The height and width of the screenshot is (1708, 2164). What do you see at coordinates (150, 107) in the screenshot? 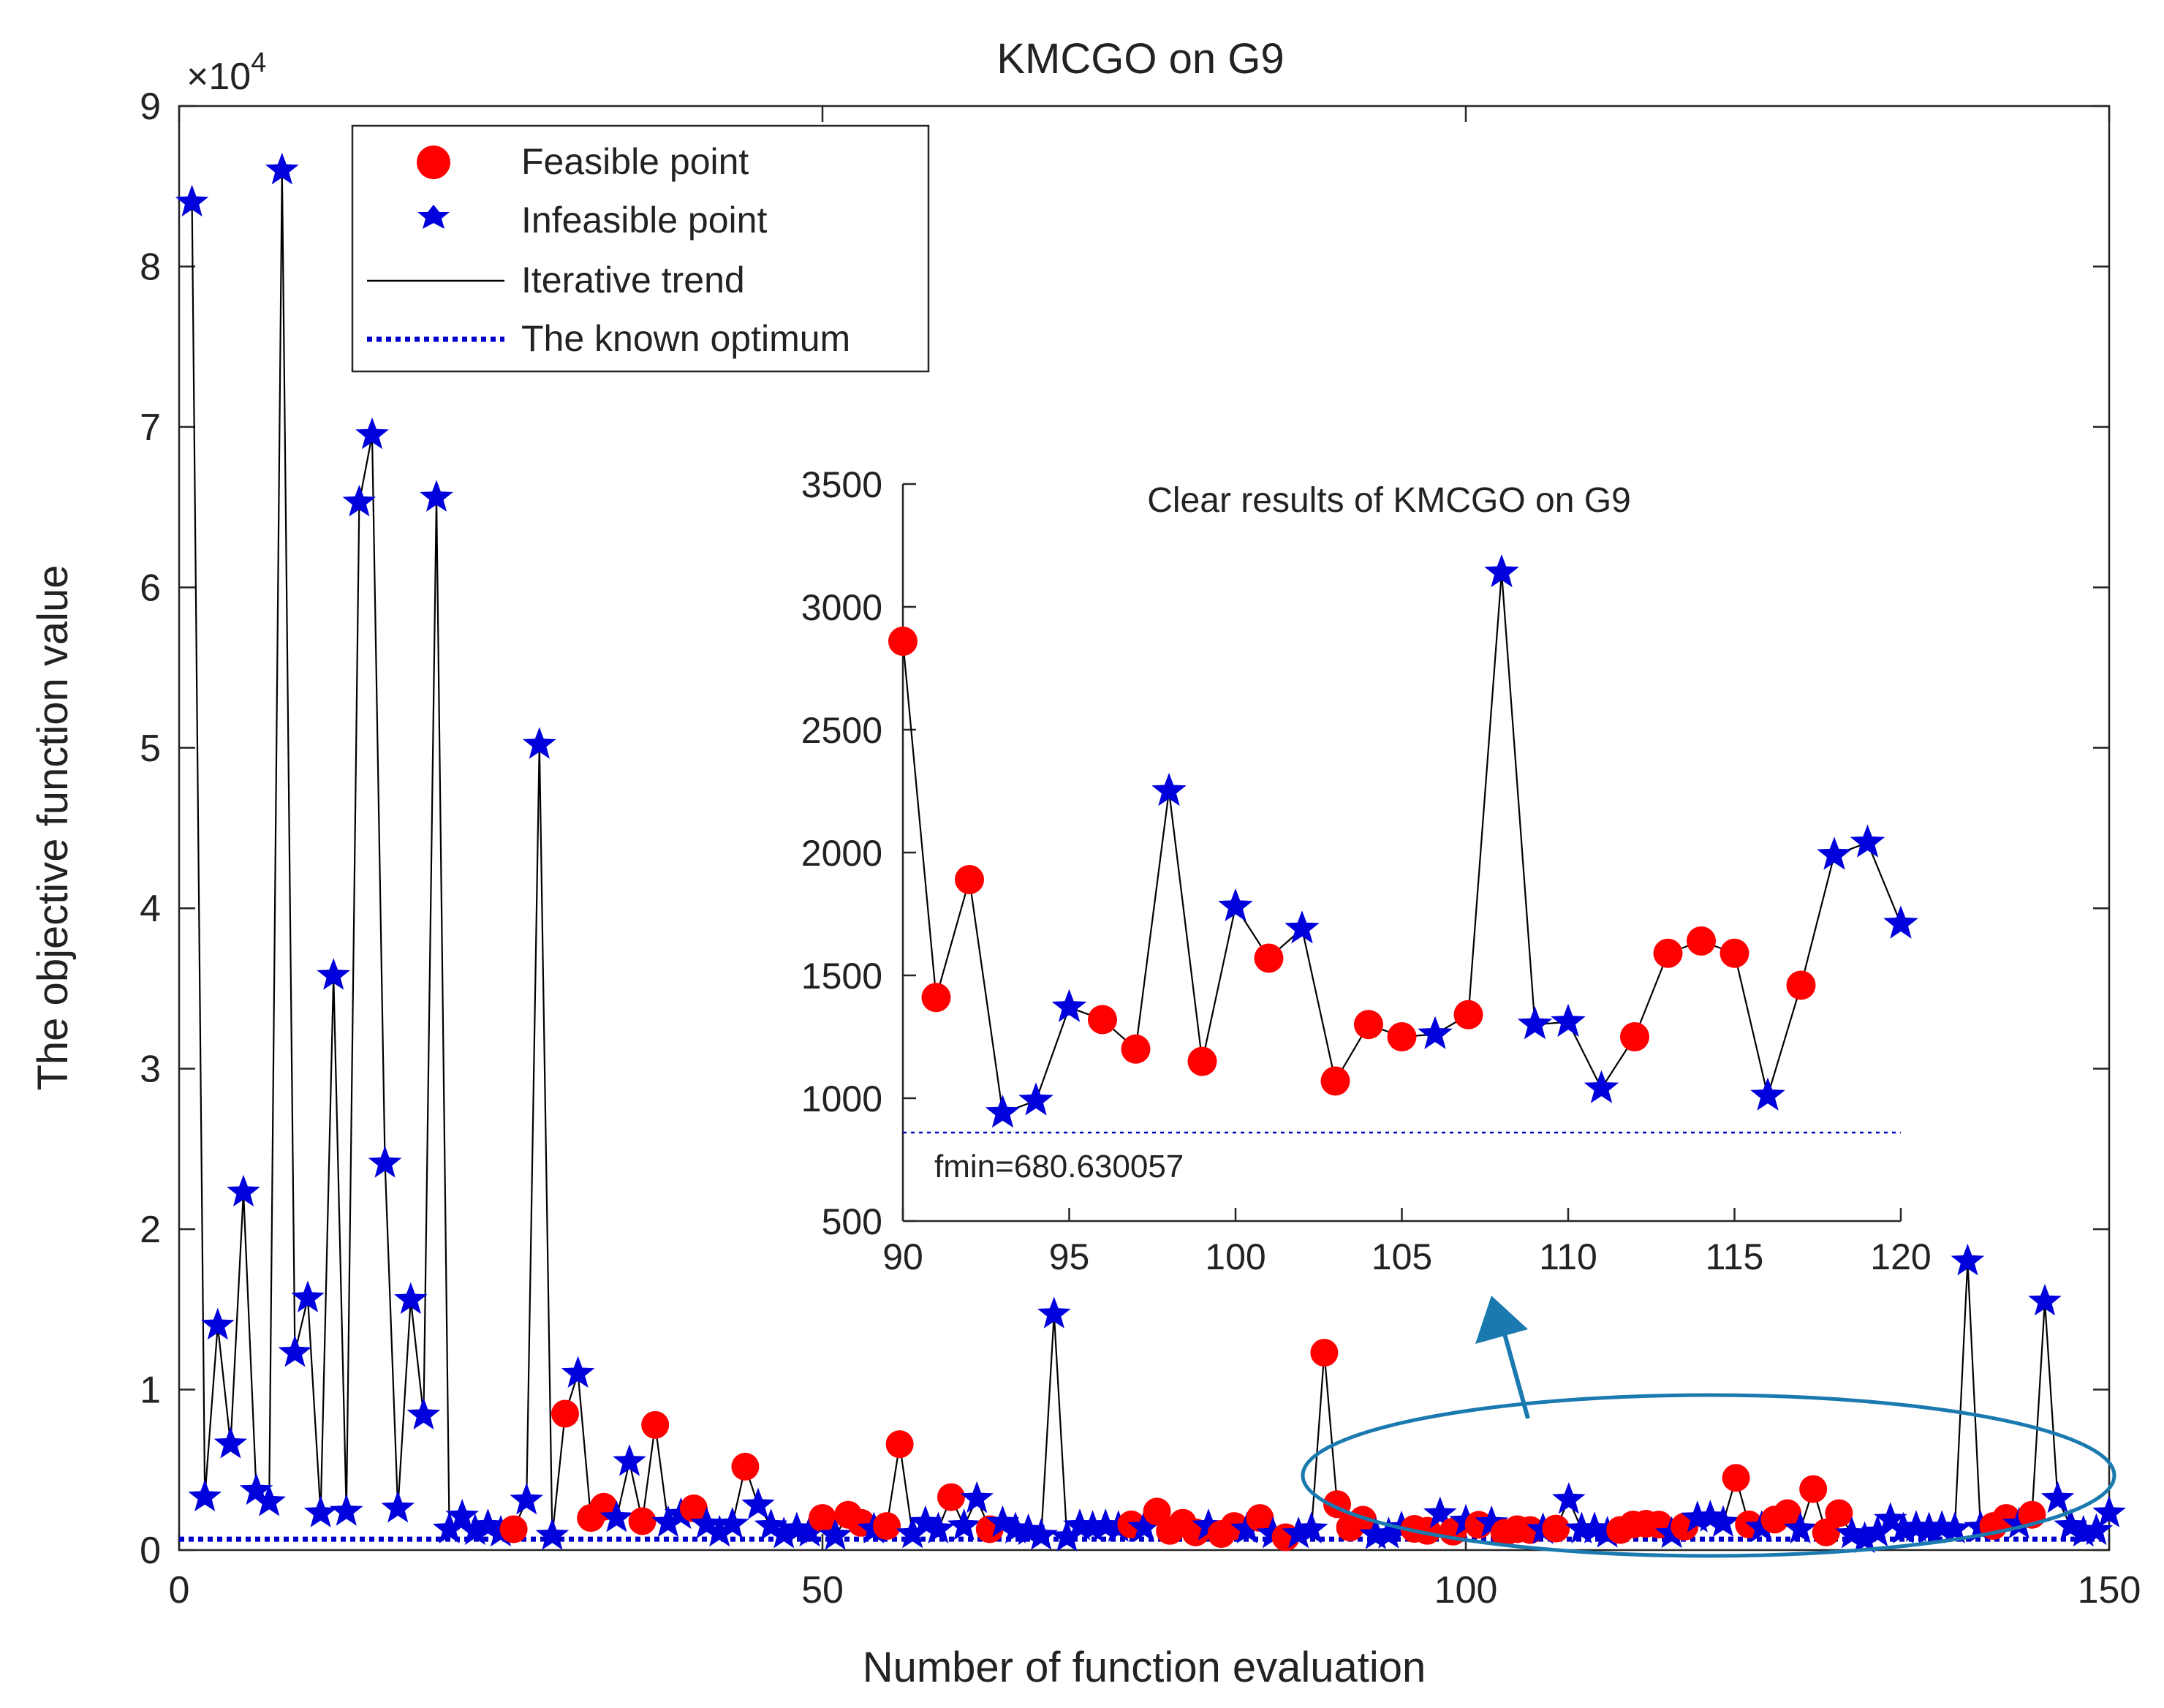
I see `main-y-tick-label: 9` at bounding box center [150, 107].